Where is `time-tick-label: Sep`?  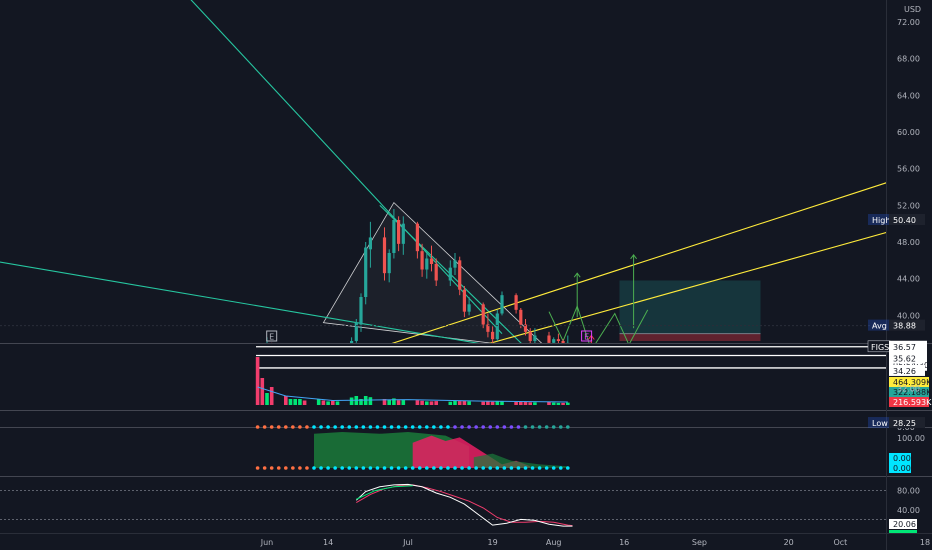
time-tick-label: Sep is located at coordinates (699, 542).